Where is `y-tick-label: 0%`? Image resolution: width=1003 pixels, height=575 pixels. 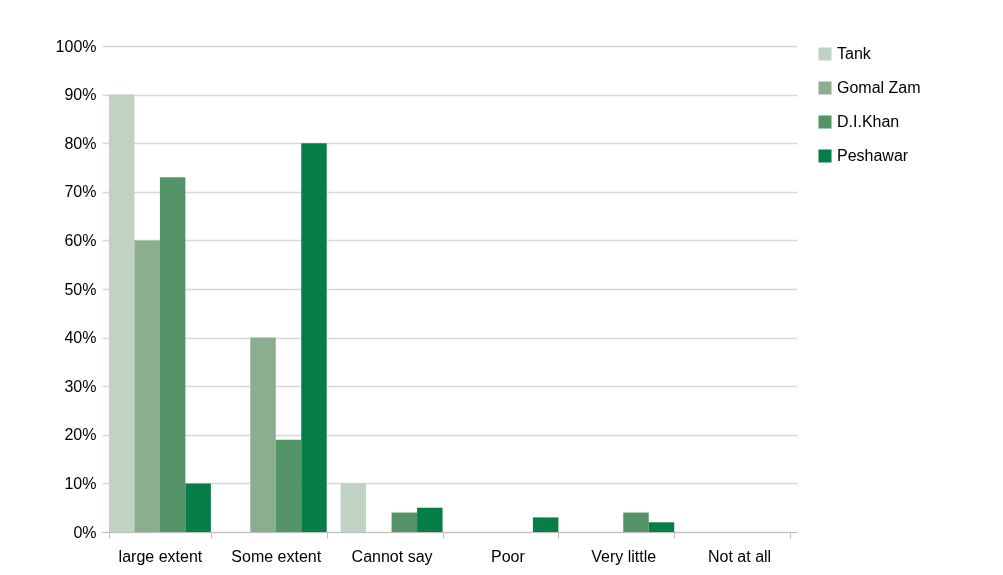
y-tick-label: 0% is located at coordinates (85, 532).